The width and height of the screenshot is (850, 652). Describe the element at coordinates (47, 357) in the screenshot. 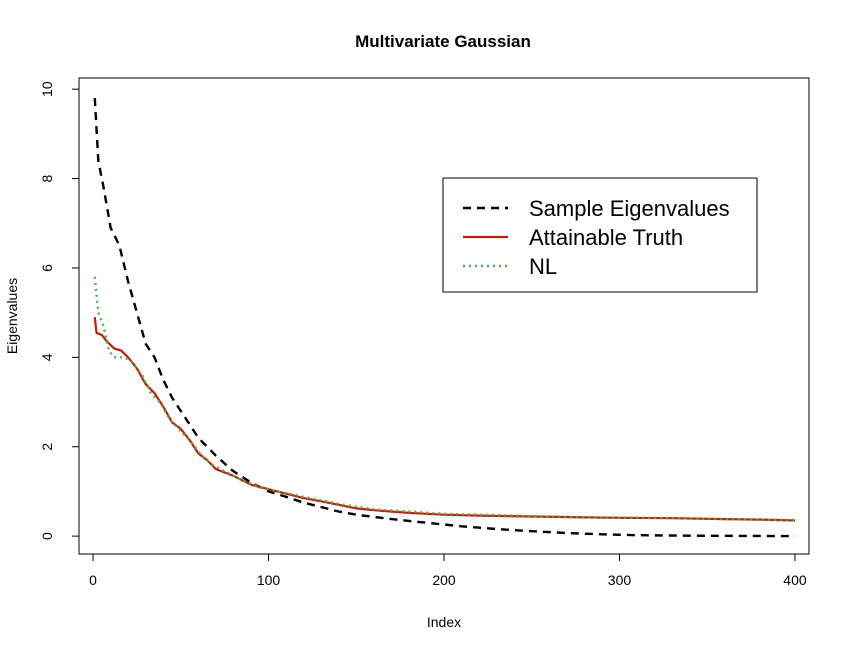

I see `y-tick-label: 4` at that location.